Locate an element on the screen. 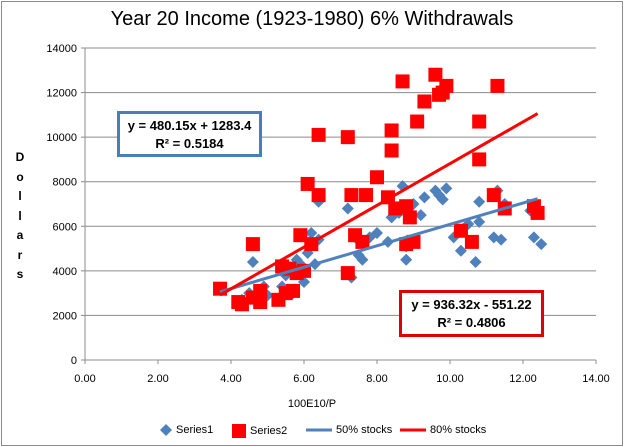 The height and width of the screenshot is (447, 624). legend-item-series2: Series2 is located at coordinates (259, 431).